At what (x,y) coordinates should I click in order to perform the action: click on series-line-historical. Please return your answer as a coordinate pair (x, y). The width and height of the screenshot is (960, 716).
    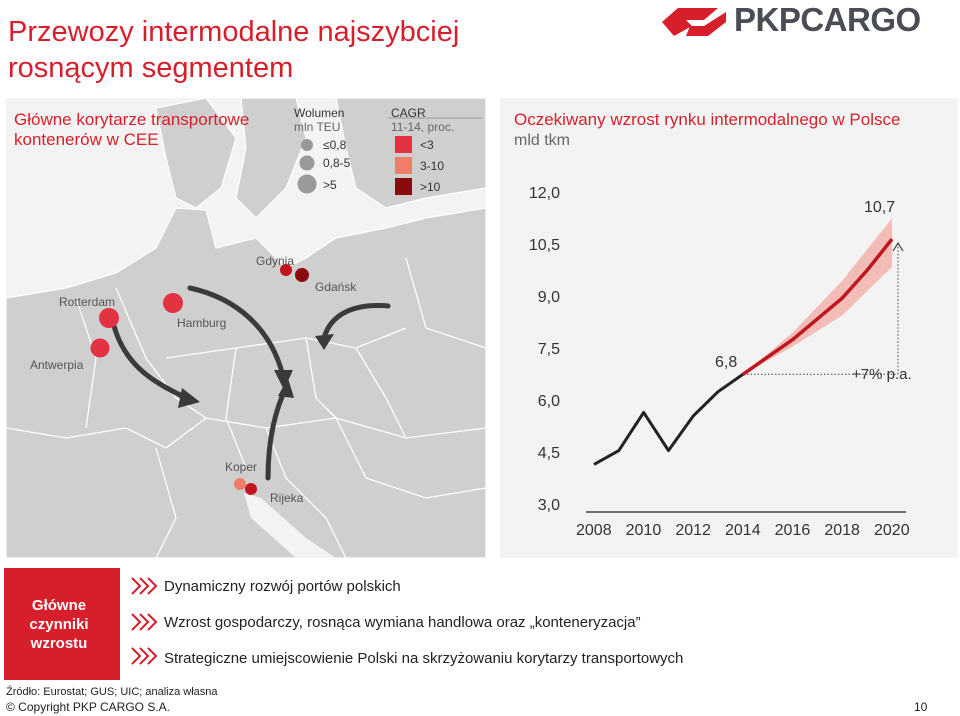
    Looking at the image, I should click on (668, 419).